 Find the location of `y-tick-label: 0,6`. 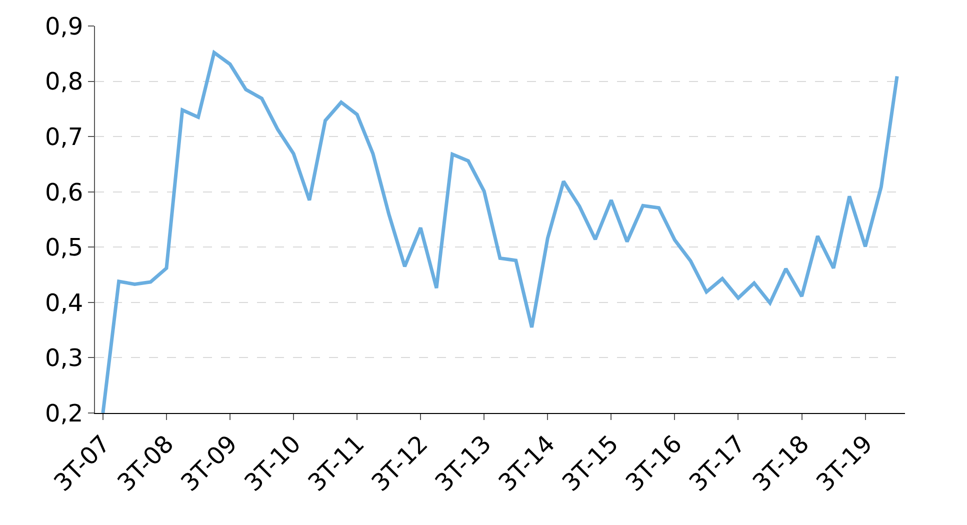

y-tick-label: 0,6 is located at coordinates (64, 192).